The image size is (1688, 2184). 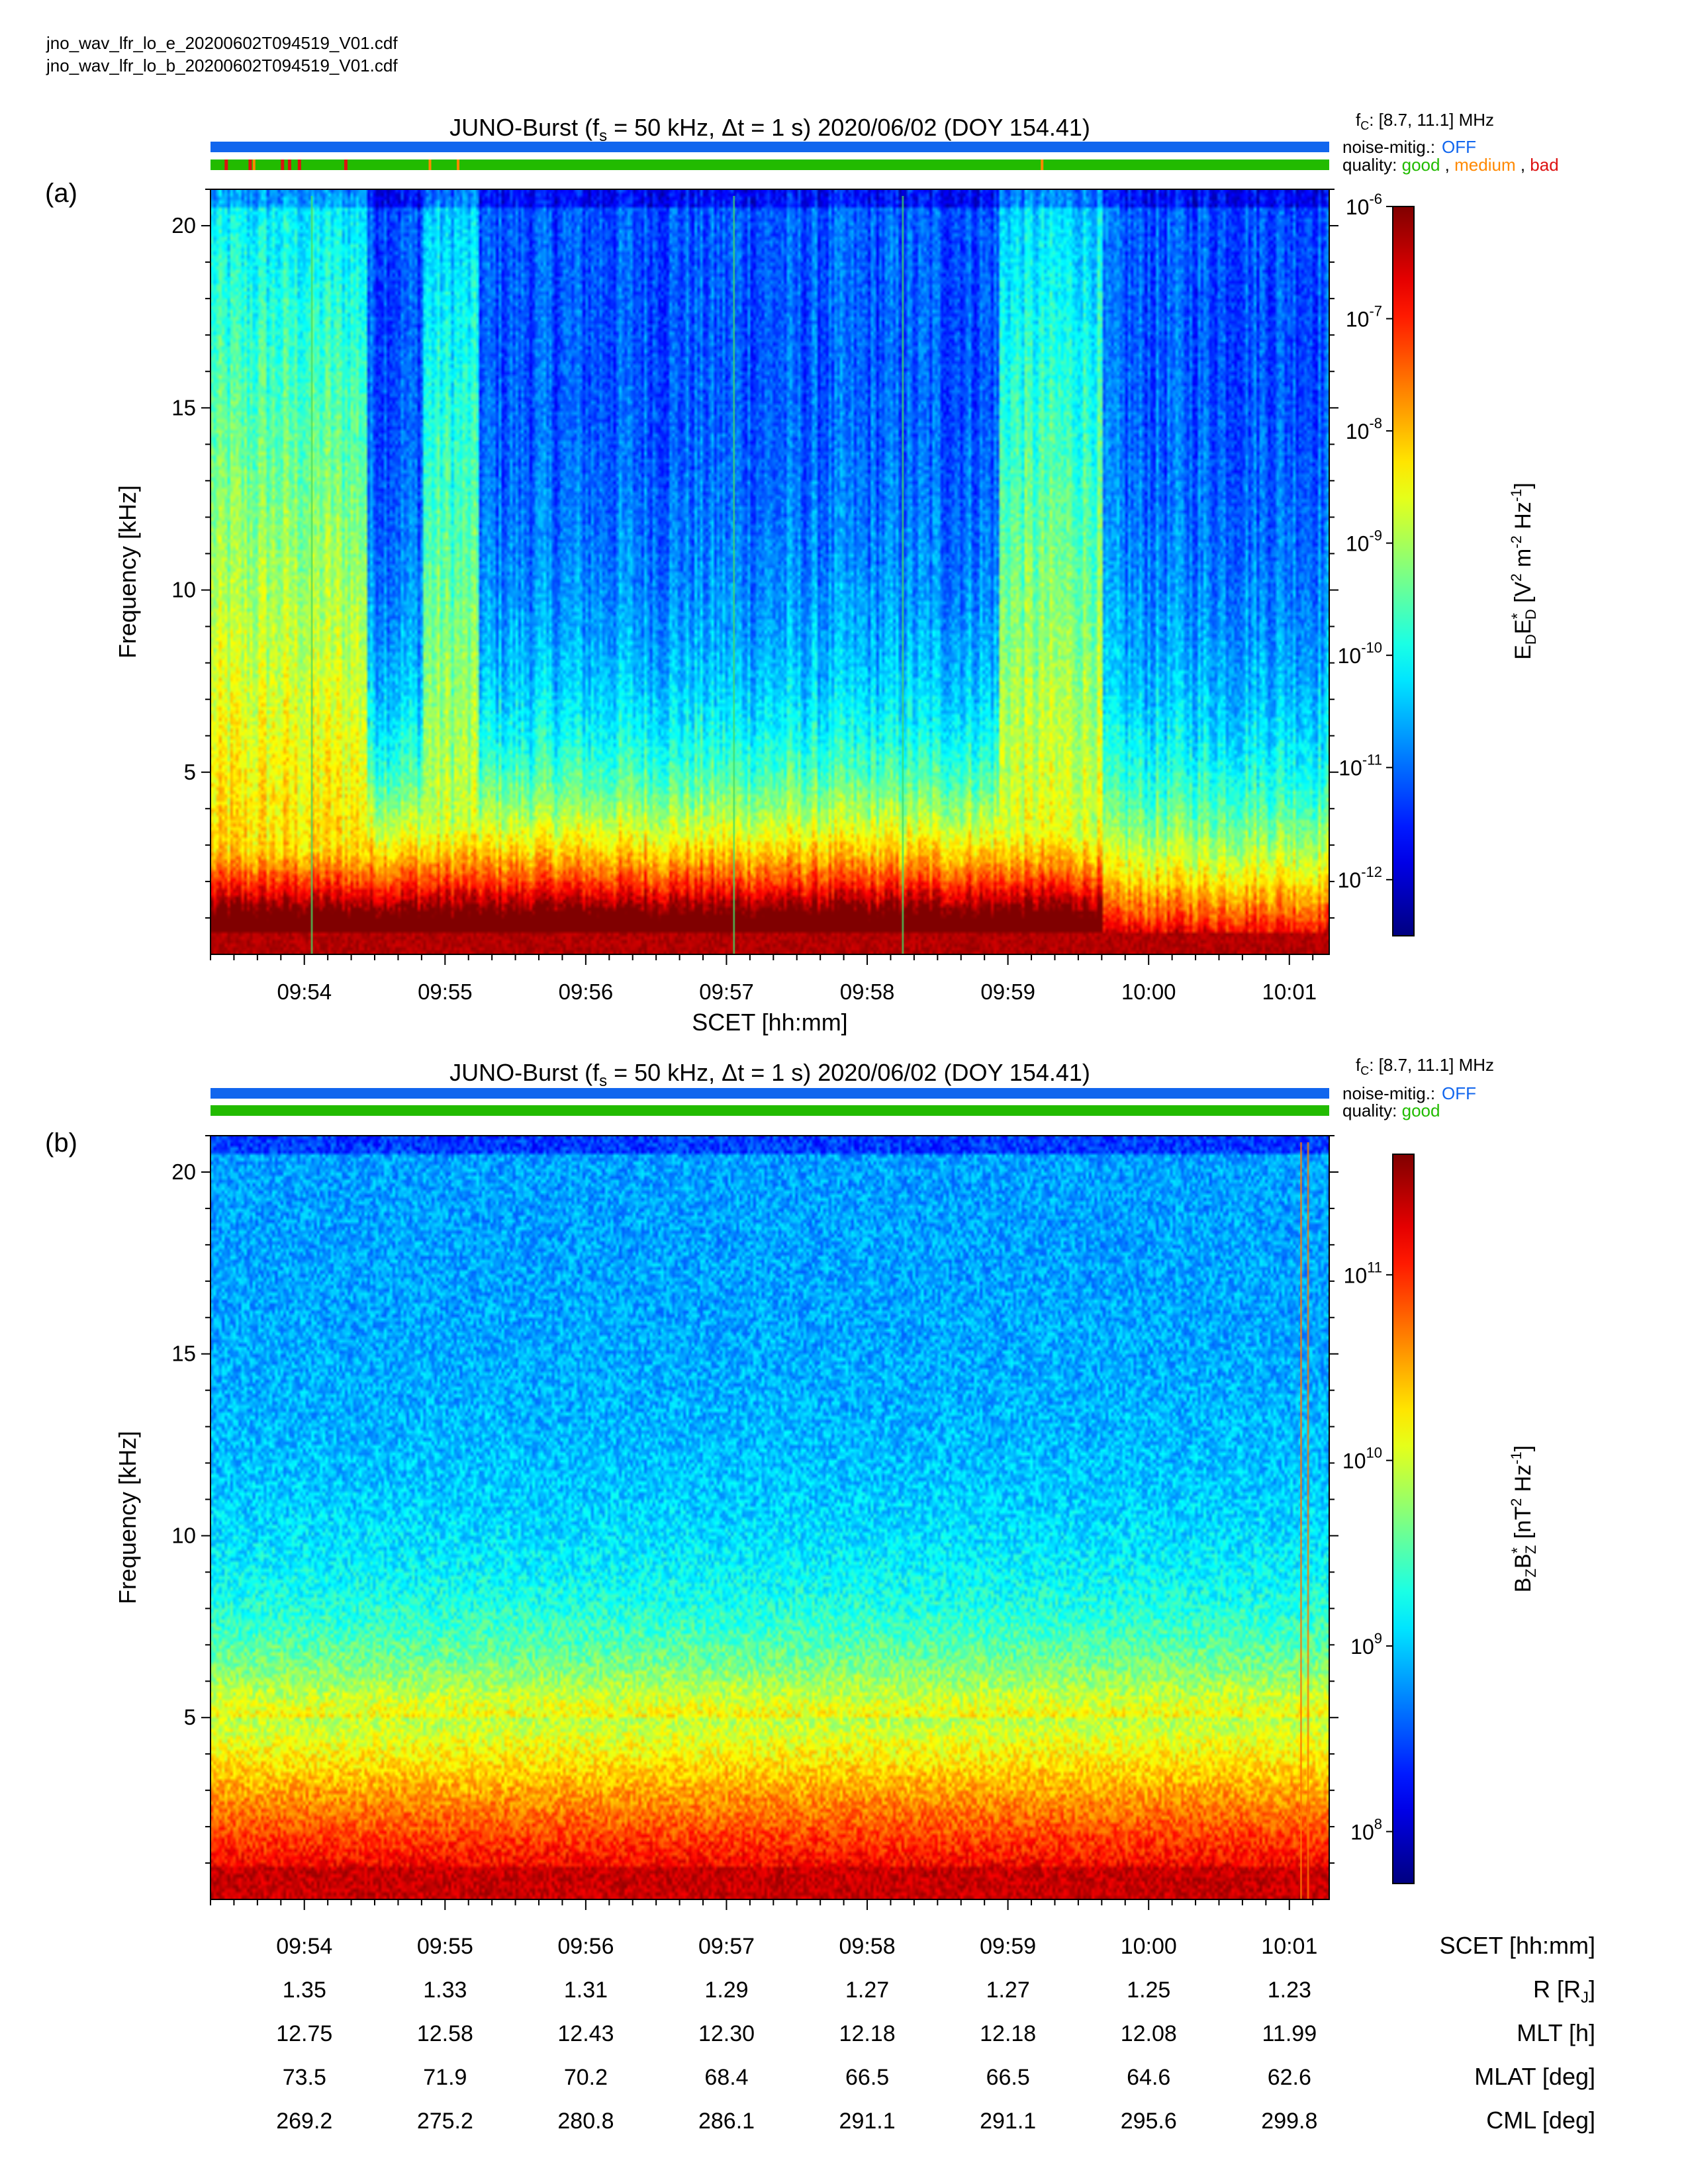 What do you see at coordinates (1148, 2077) in the screenshot?
I see `ephemeris-value: 64.6` at bounding box center [1148, 2077].